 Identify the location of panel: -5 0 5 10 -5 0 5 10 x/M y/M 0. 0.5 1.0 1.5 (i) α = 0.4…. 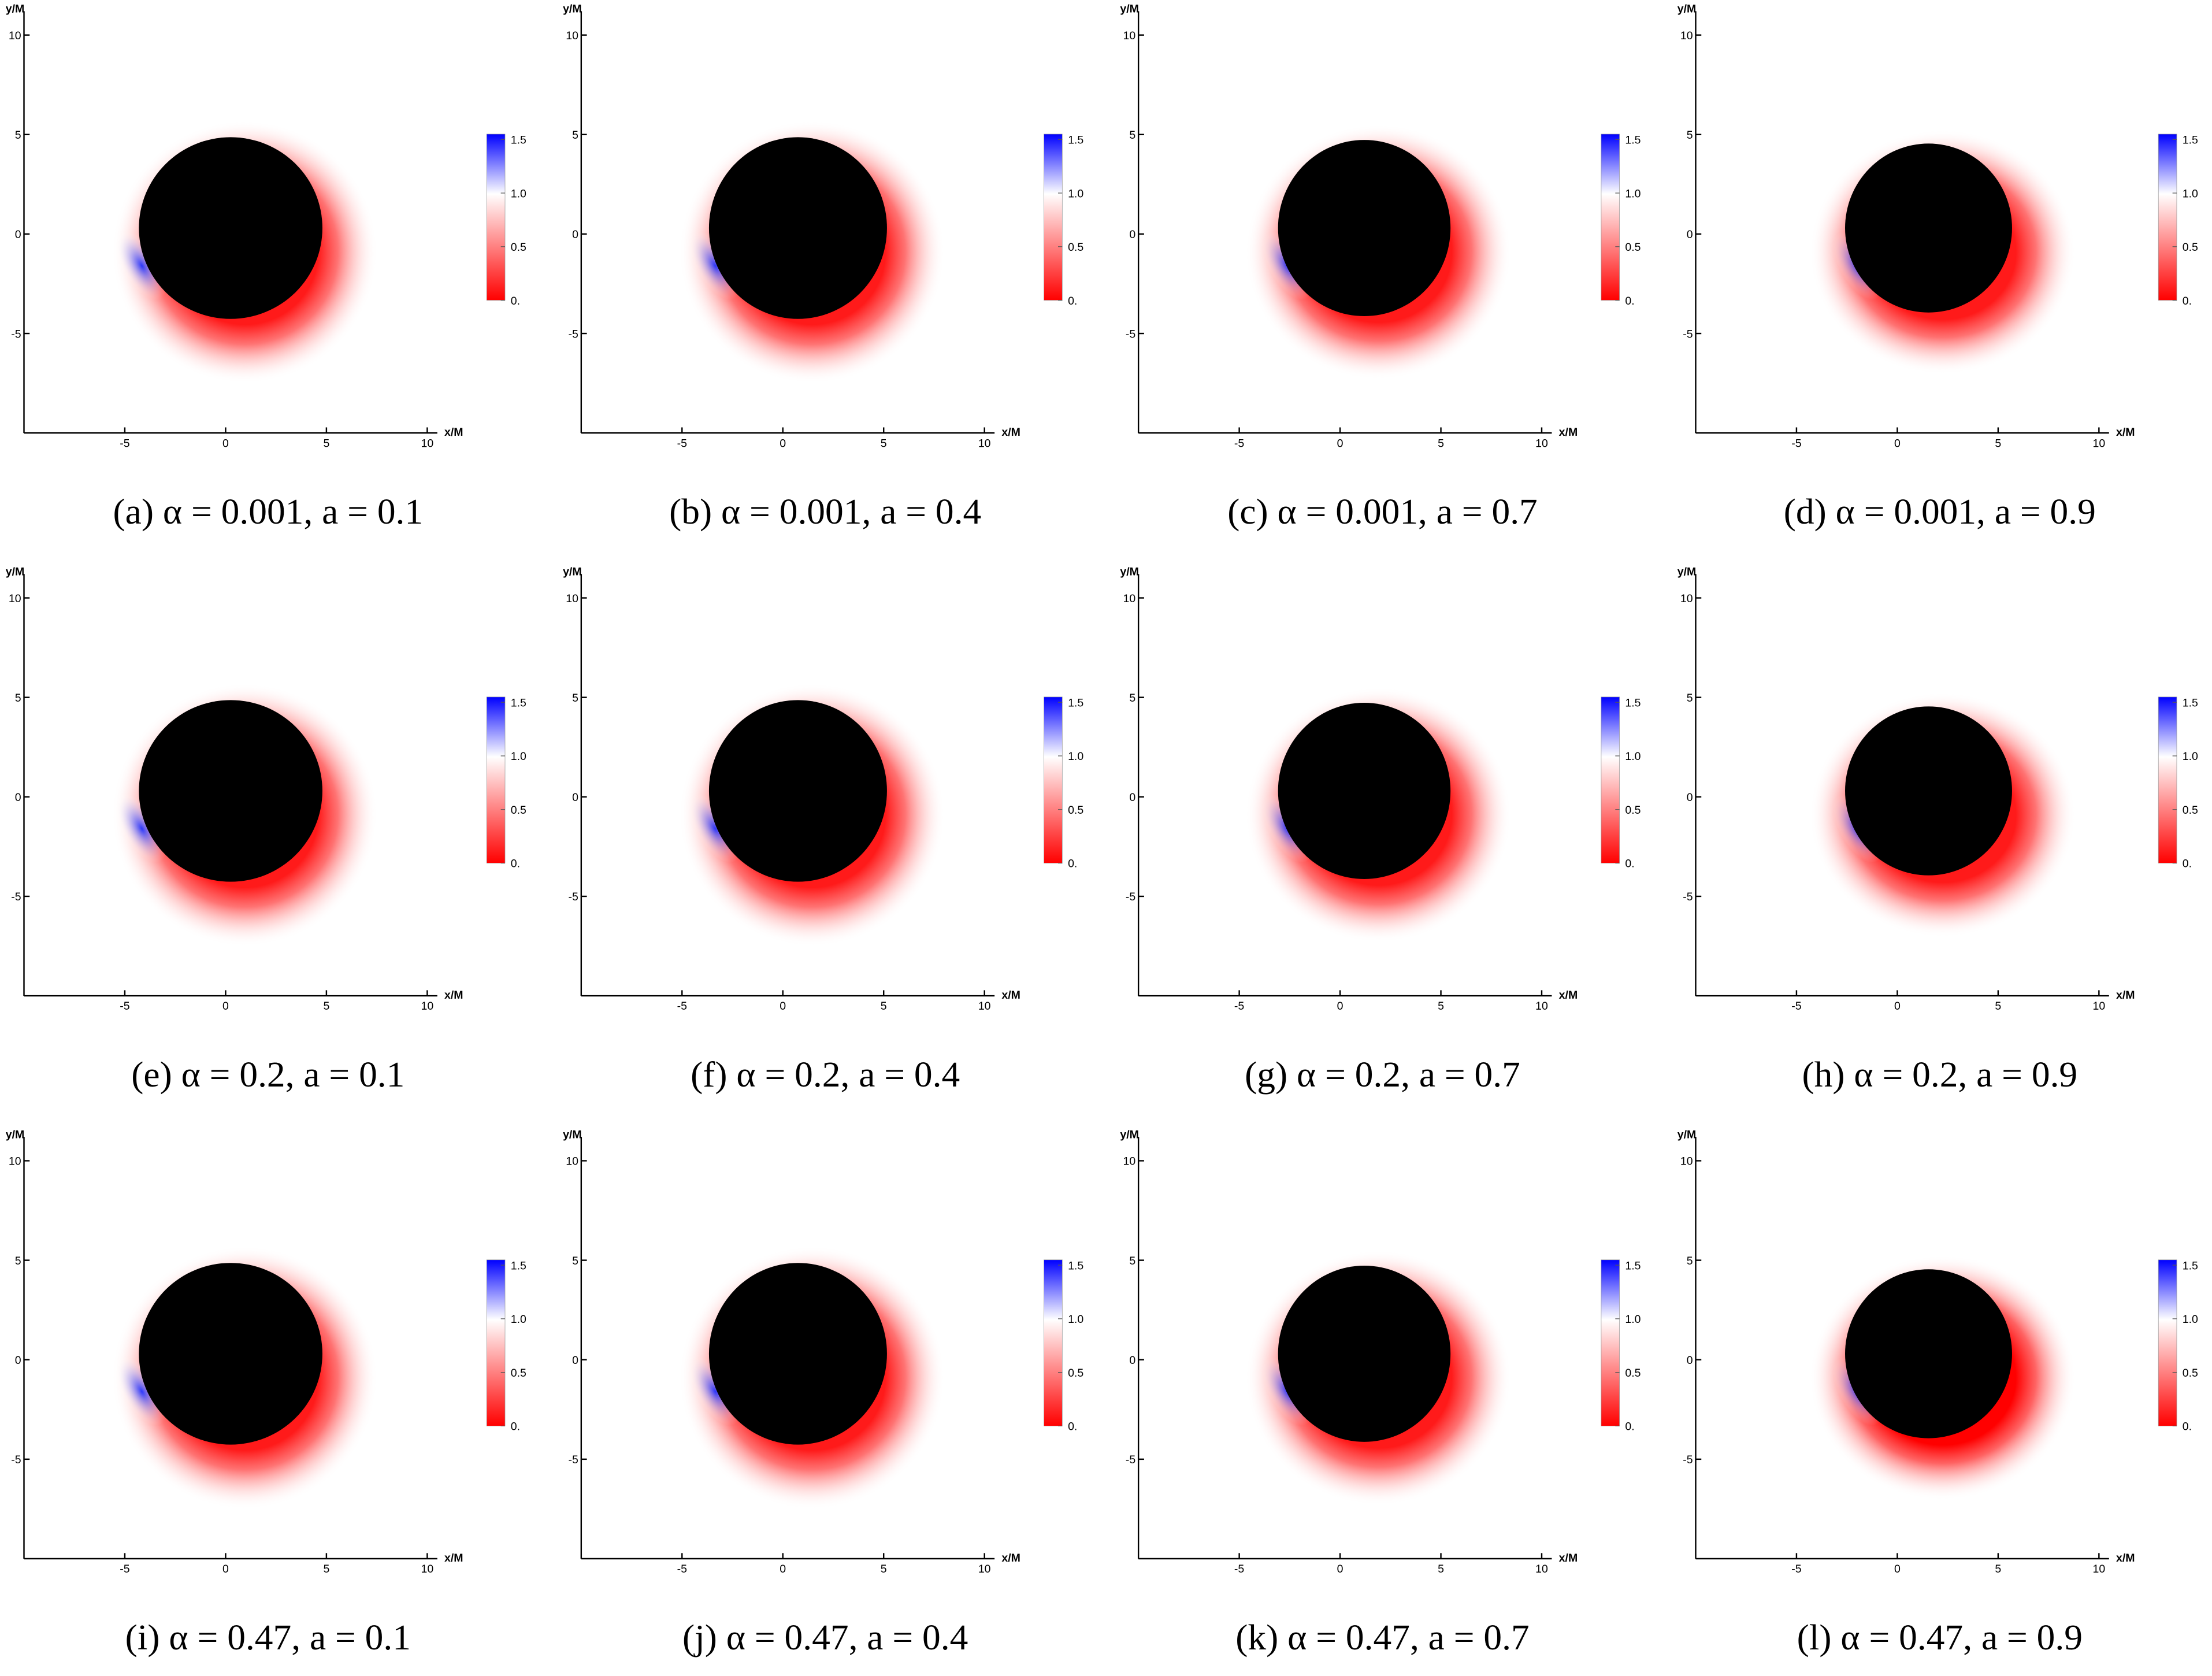
(266, 1393).